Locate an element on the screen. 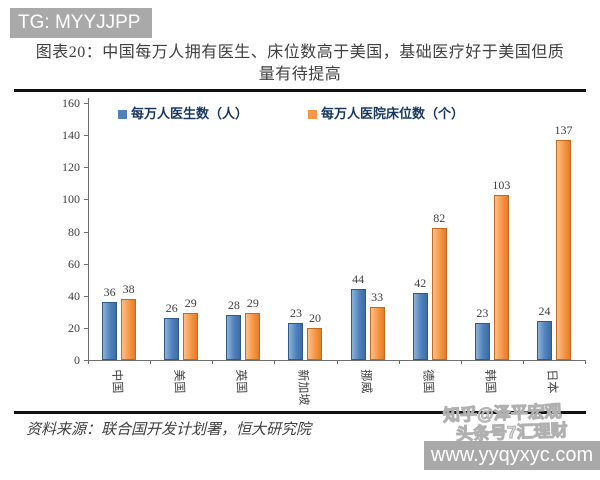 The width and height of the screenshot is (600, 480). category-label-韩国: 韩国 is located at coordinates (490, 381).